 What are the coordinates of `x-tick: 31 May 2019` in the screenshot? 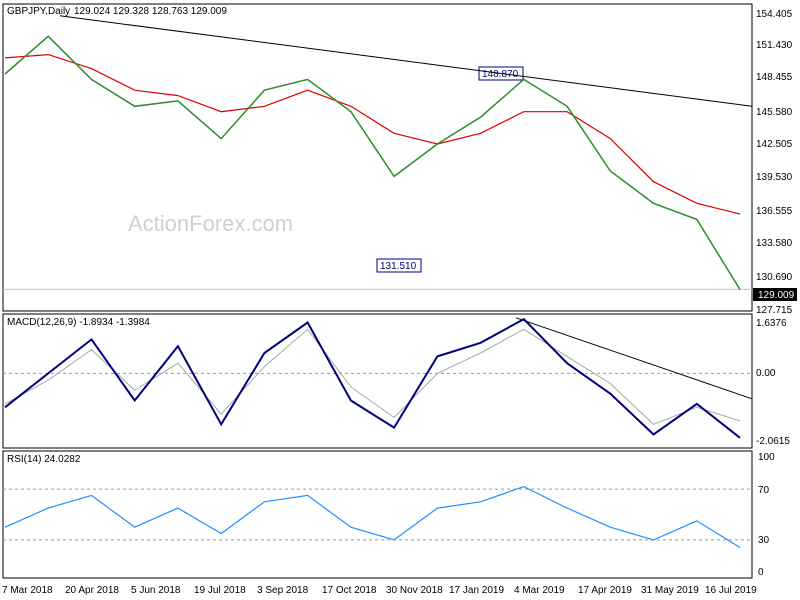 It's located at (670, 590).